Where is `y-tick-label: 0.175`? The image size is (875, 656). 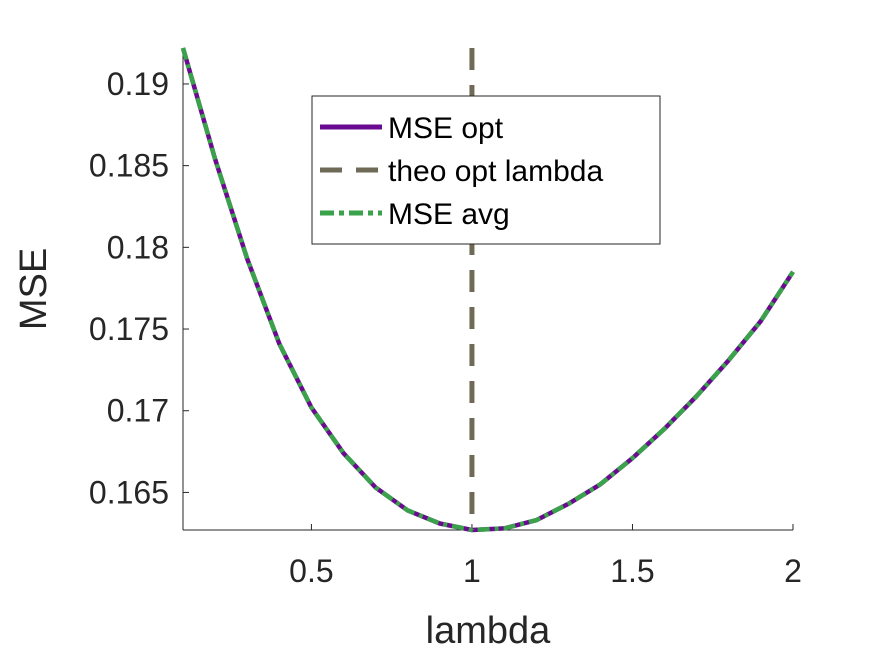 y-tick-label: 0.175 is located at coordinates (129, 329).